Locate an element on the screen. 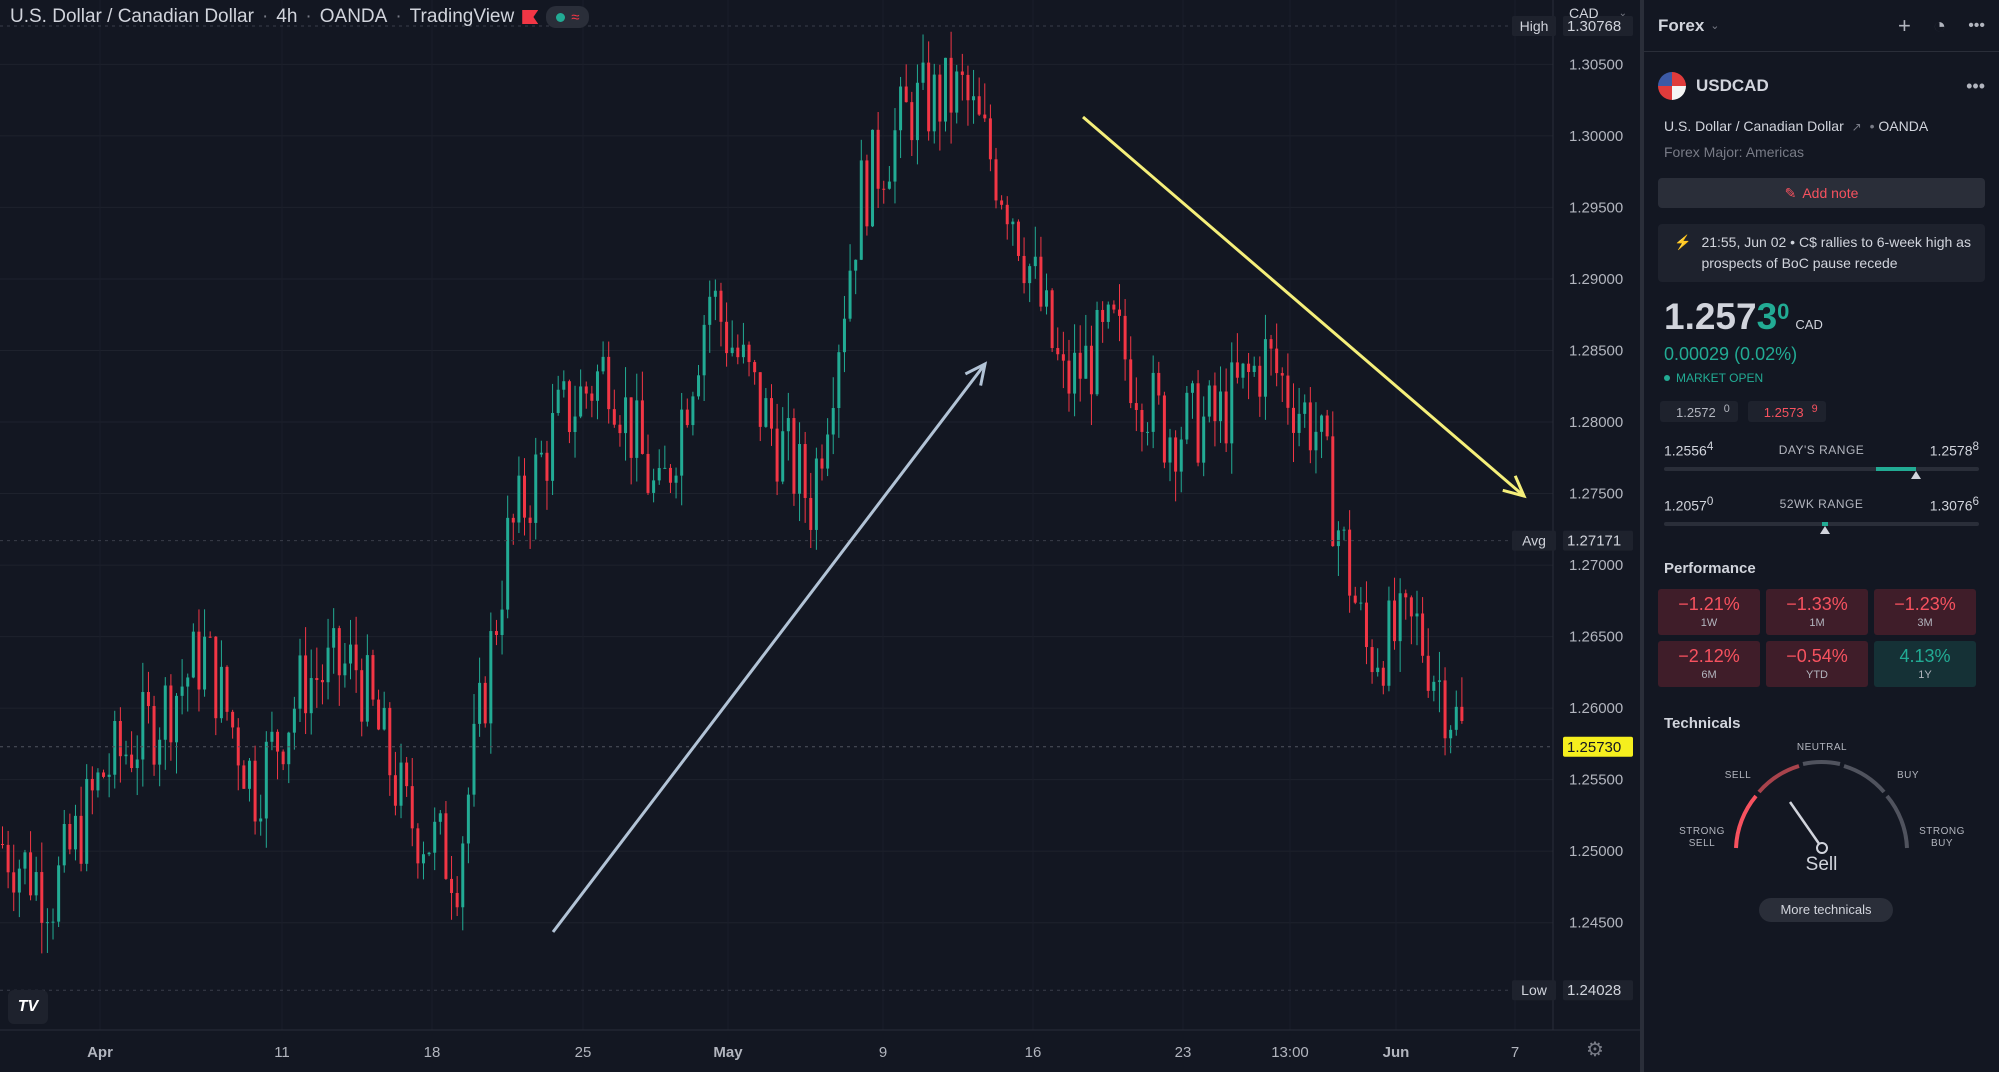 The image size is (1999, 1072). symbol-category: Forex Major: Americas is located at coordinates (1734, 152).